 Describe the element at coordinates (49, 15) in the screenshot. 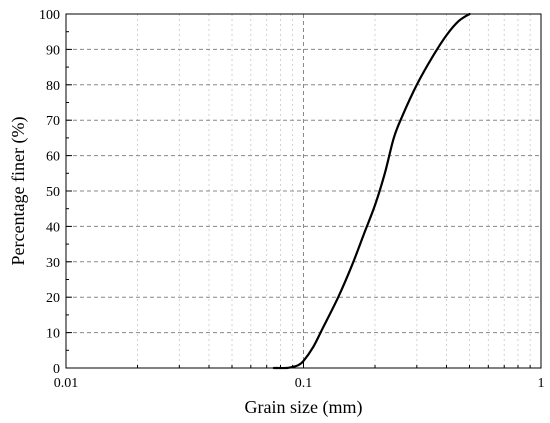

I see `y-tick-label: 100` at that location.